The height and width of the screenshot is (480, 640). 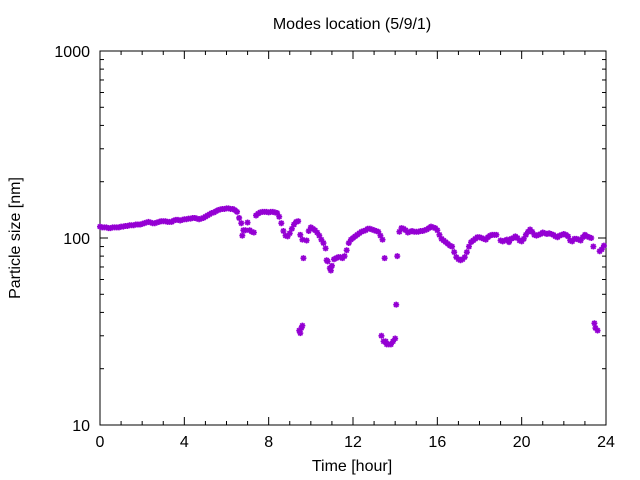 I want to click on y-tick-label: 1000, so click(x=72, y=52).